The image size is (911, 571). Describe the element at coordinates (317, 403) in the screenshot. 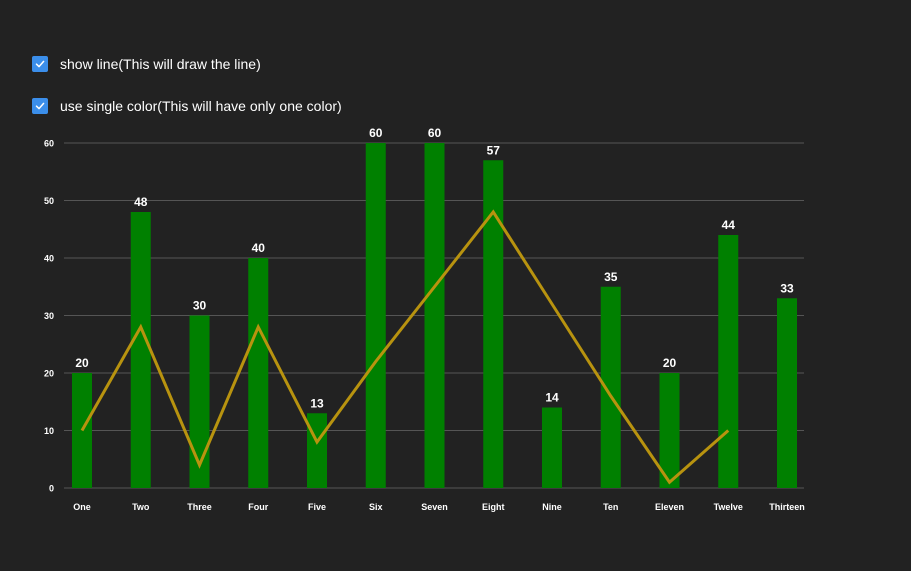

I see `data-label: 13` at that location.